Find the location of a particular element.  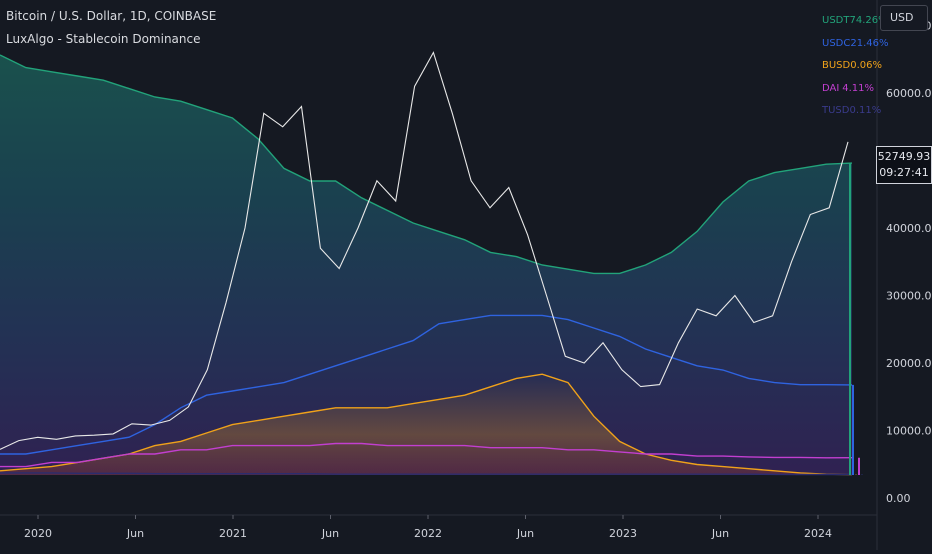

symbol-title: Bitcoin / U.S. Dollar, 1D, COINBASE is located at coordinates (111, 16).